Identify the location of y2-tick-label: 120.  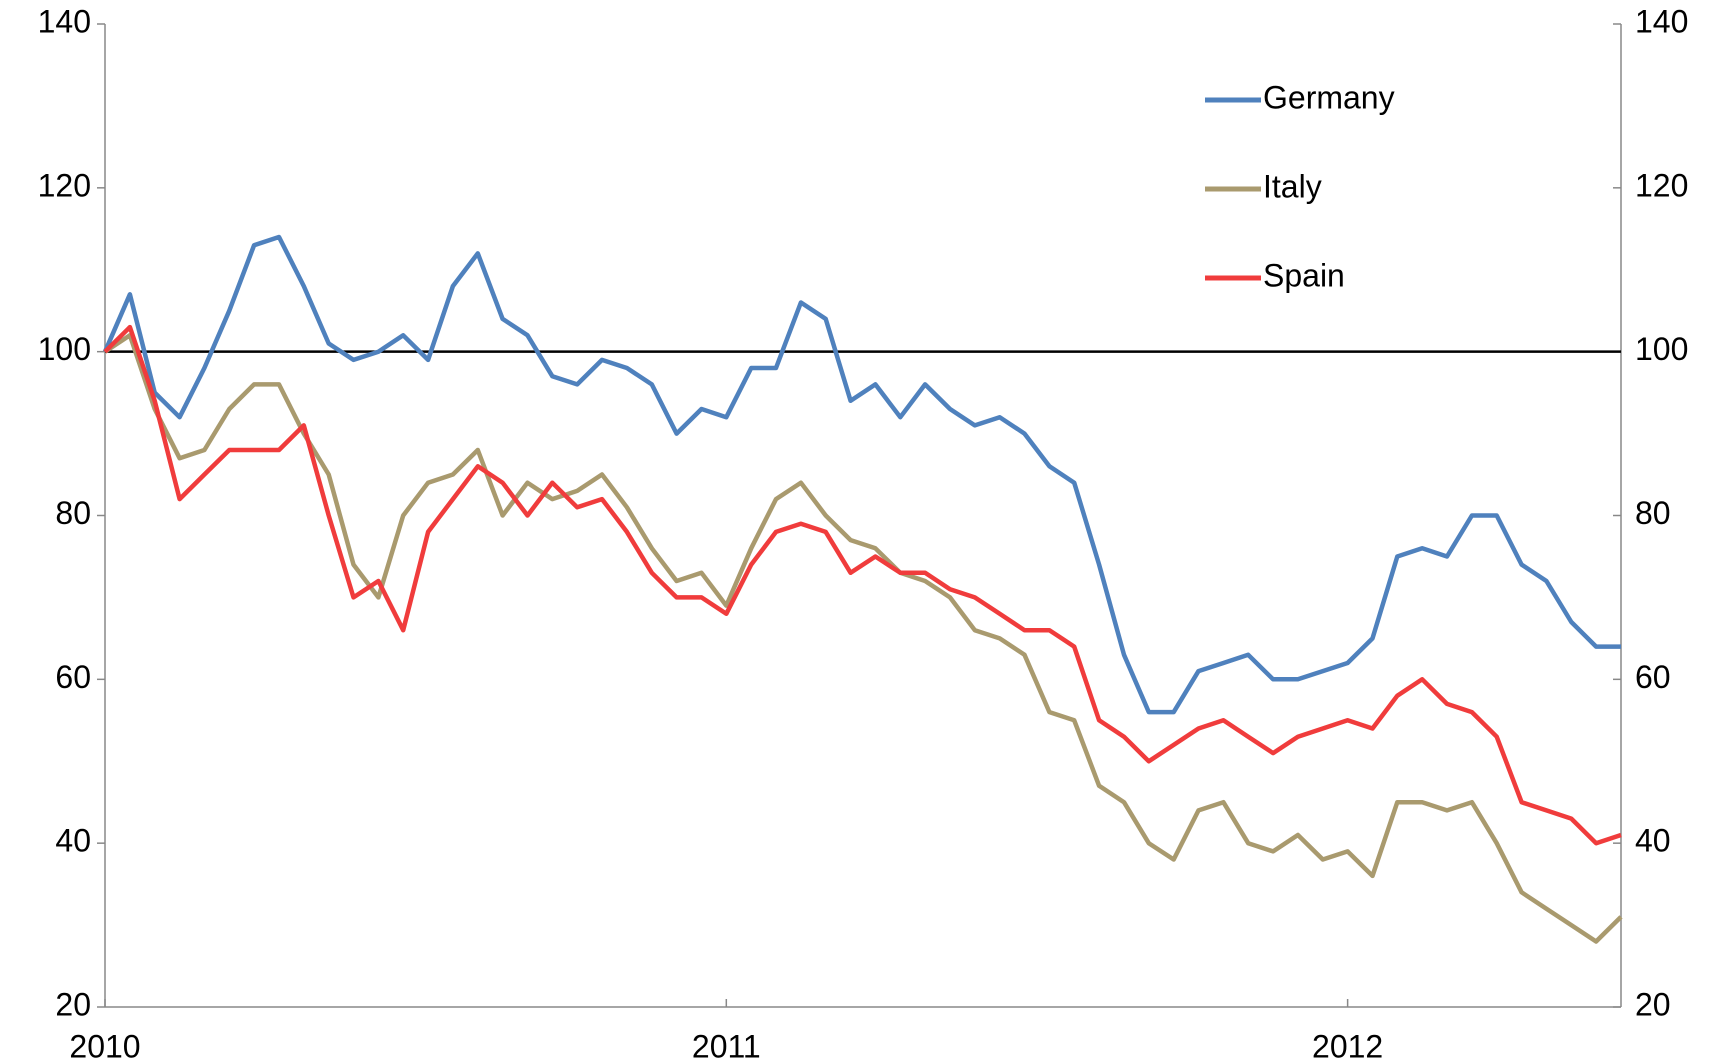
(1661, 185).